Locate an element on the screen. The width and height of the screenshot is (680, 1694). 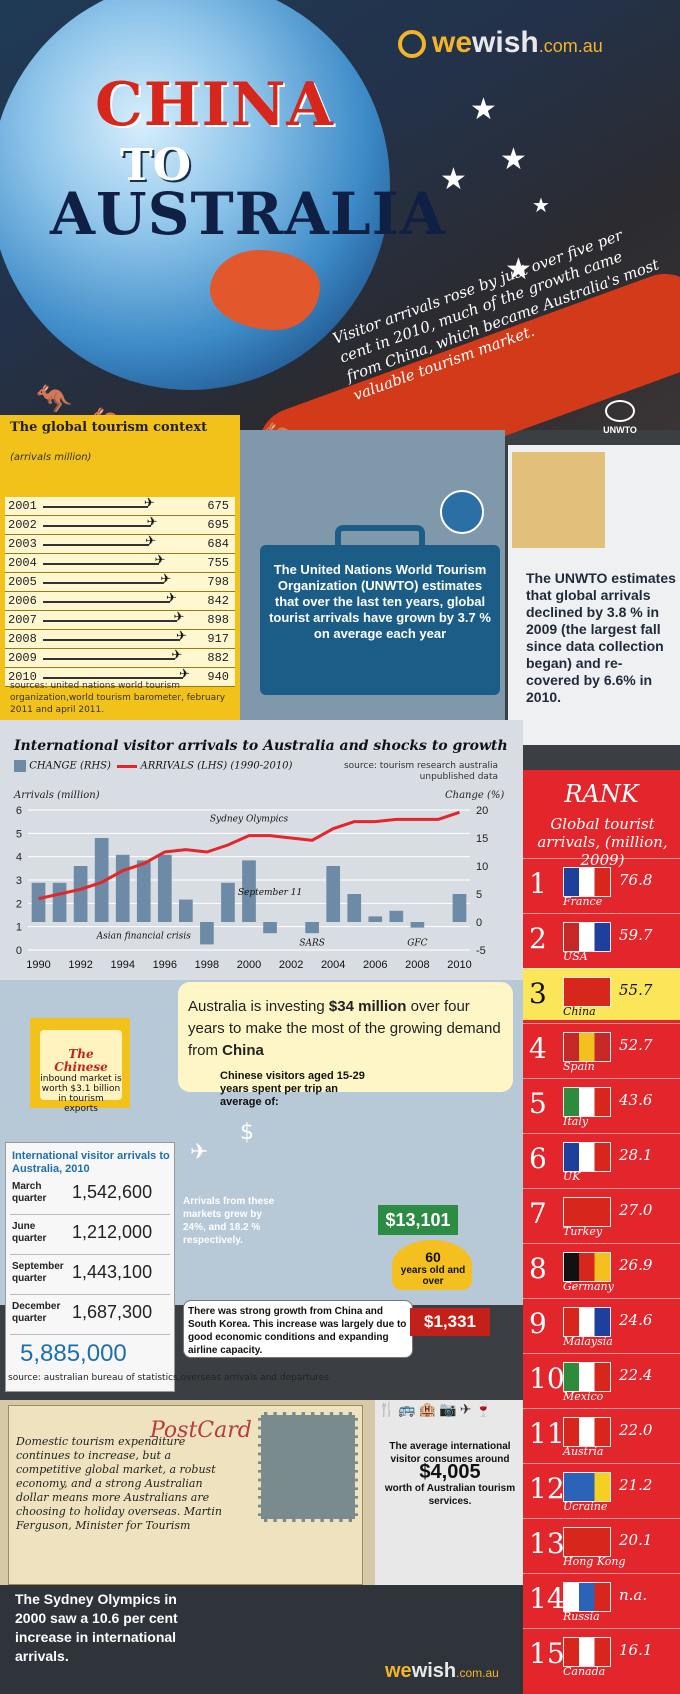
country-name: Italy is located at coordinates (576, 1121).